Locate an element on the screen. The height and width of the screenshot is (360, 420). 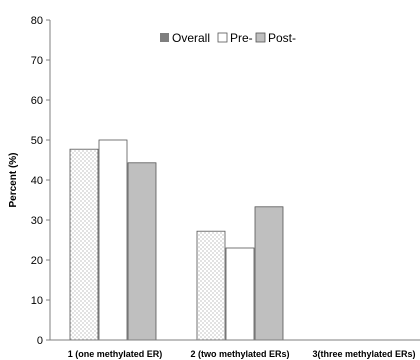
x-category-label: 3(three methylated ERs) is located at coordinates (363, 354).